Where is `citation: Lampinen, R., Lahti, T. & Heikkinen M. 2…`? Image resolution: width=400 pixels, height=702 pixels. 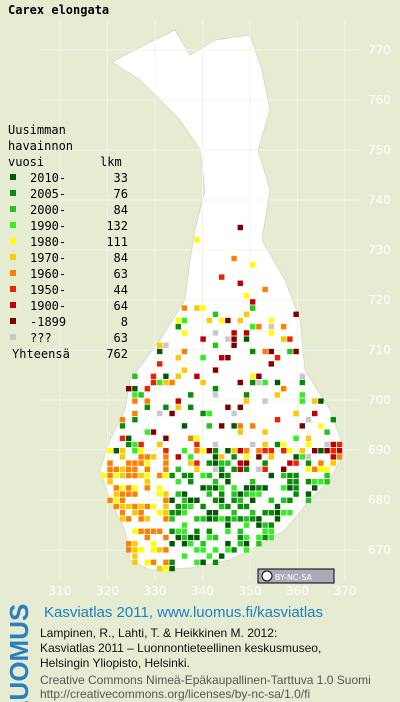
citation: Lampinen, R., Lahti, T. & Heikkinen M. 2… is located at coordinates (158, 633).